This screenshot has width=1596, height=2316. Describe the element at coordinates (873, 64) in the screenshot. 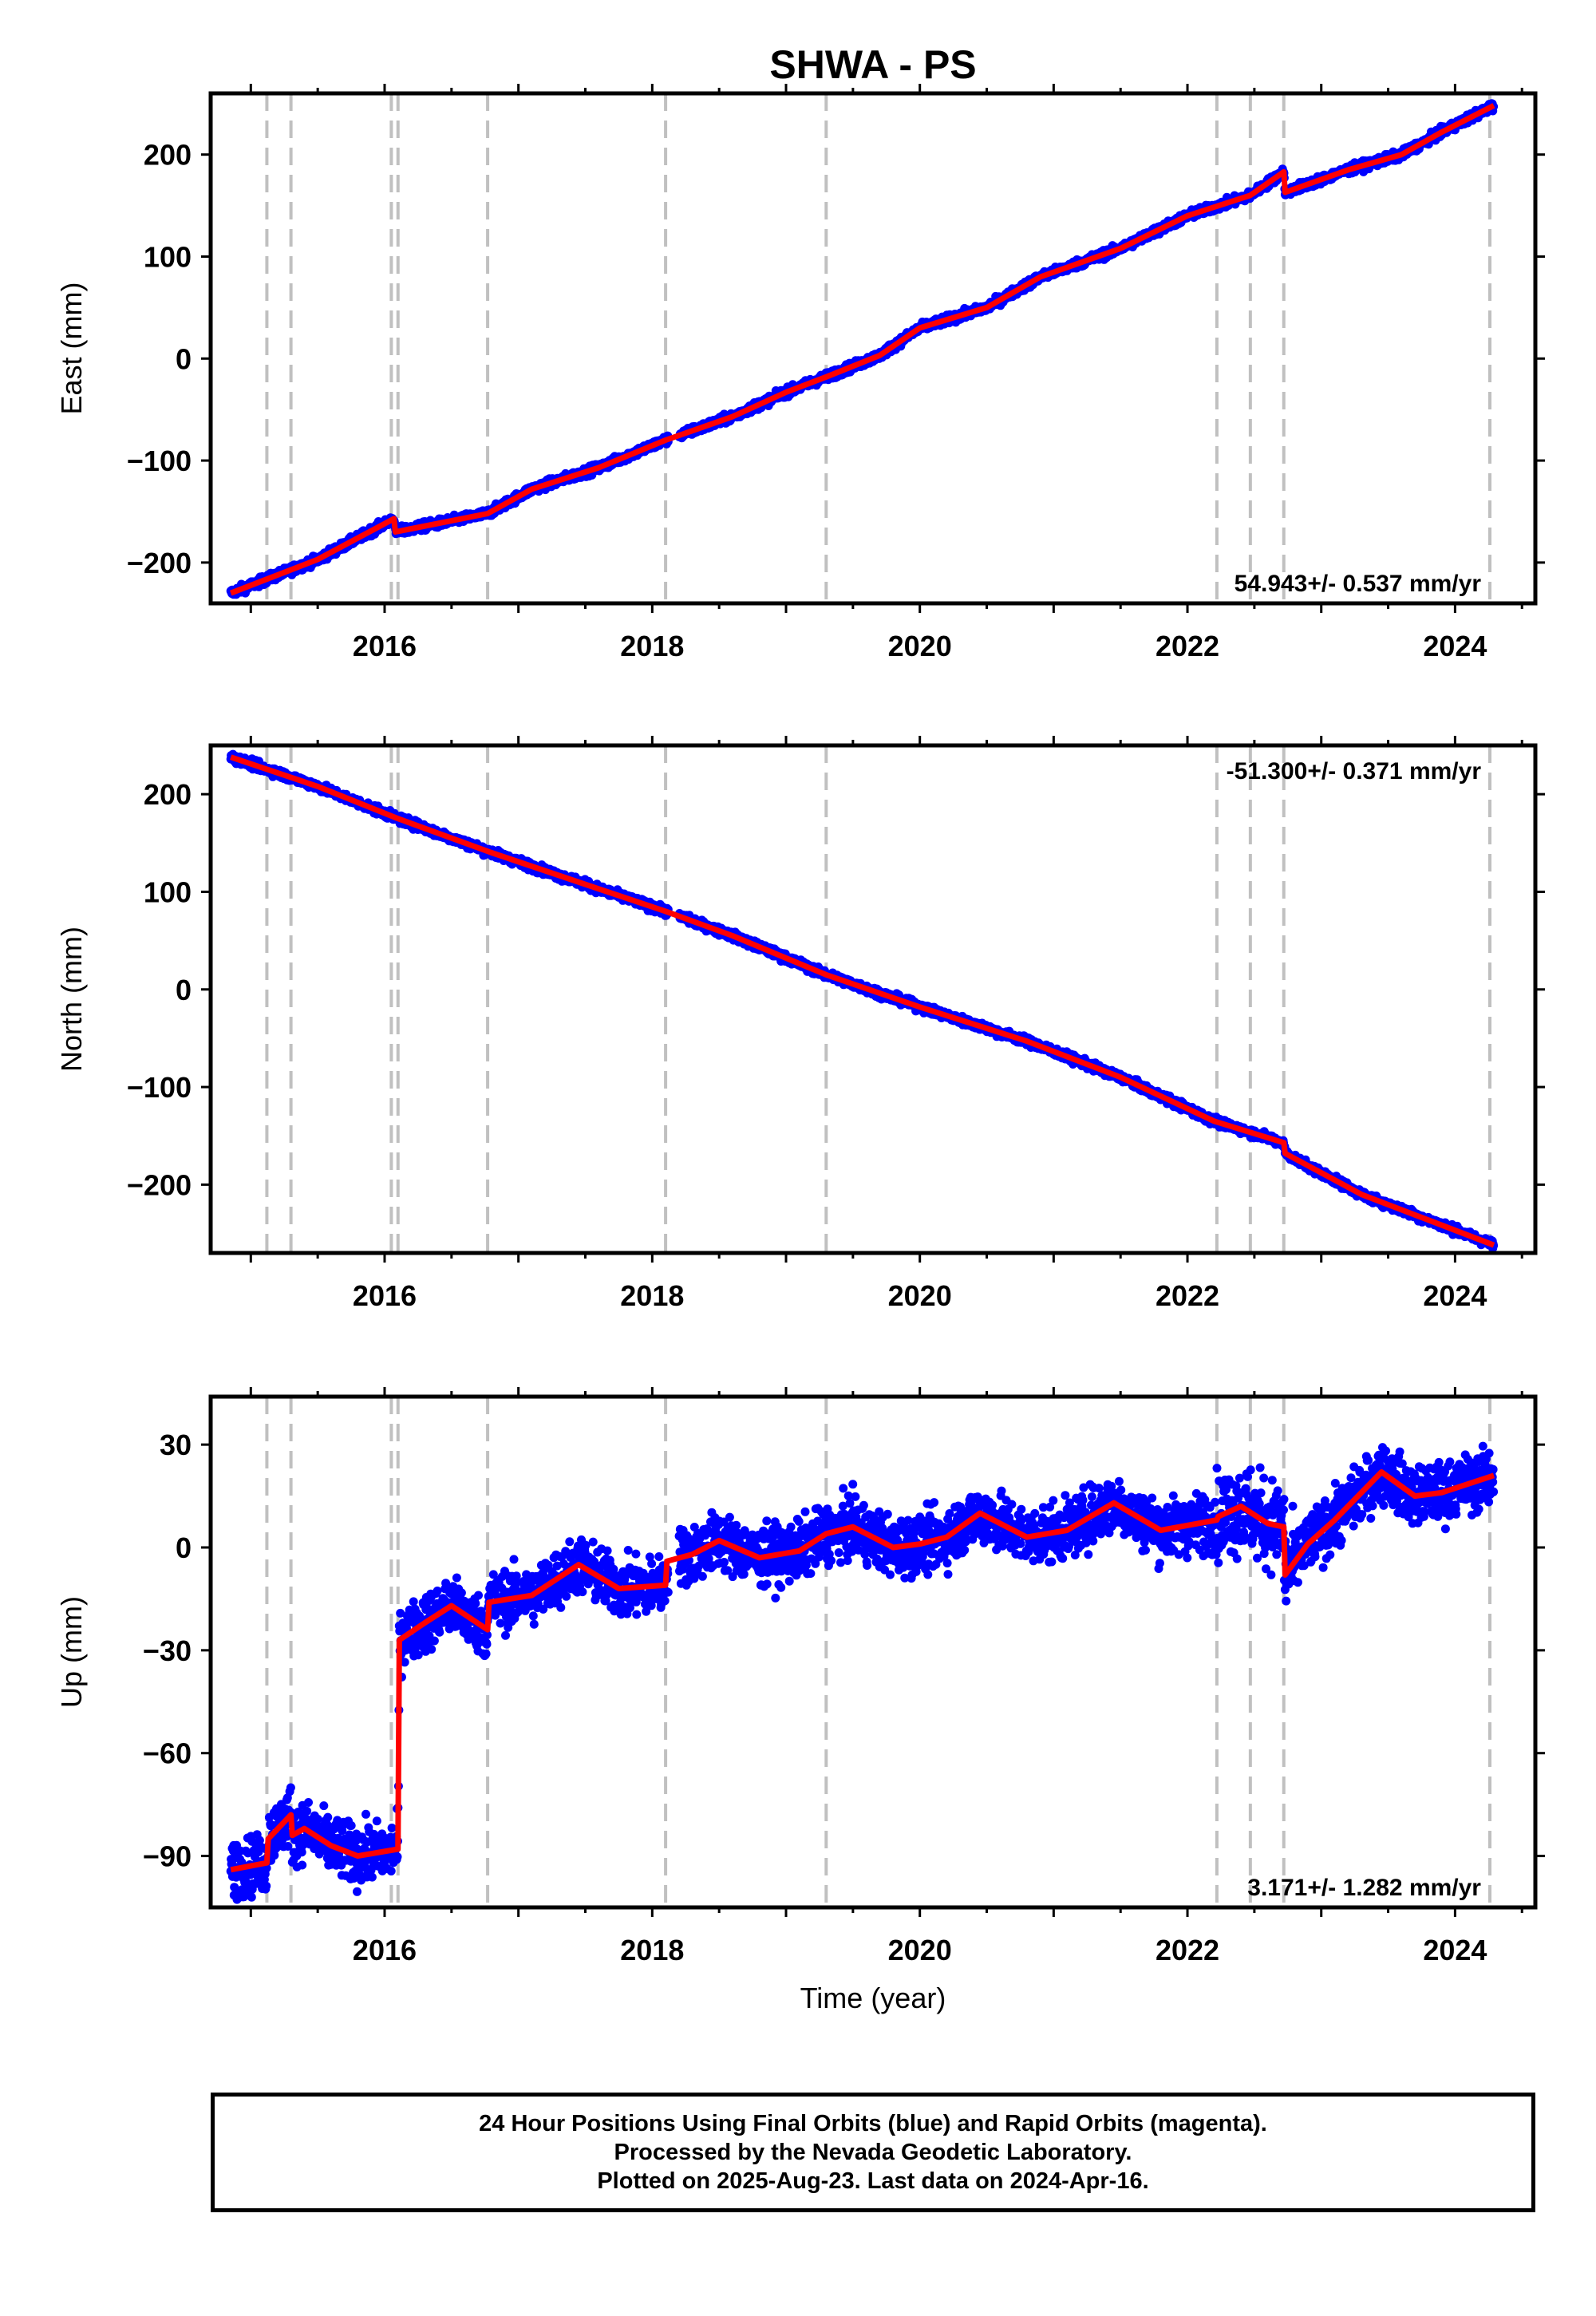

I see `chart-title: SHWA - PS` at that location.